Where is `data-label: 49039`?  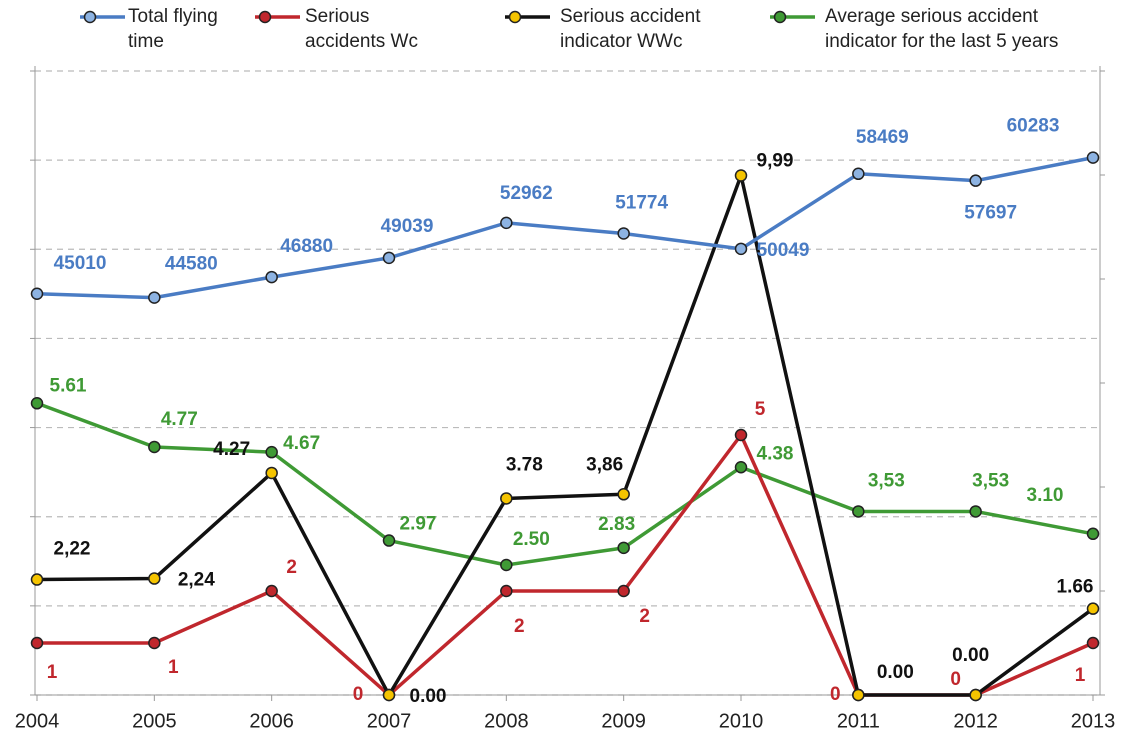
data-label: 49039 is located at coordinates (407, 226).